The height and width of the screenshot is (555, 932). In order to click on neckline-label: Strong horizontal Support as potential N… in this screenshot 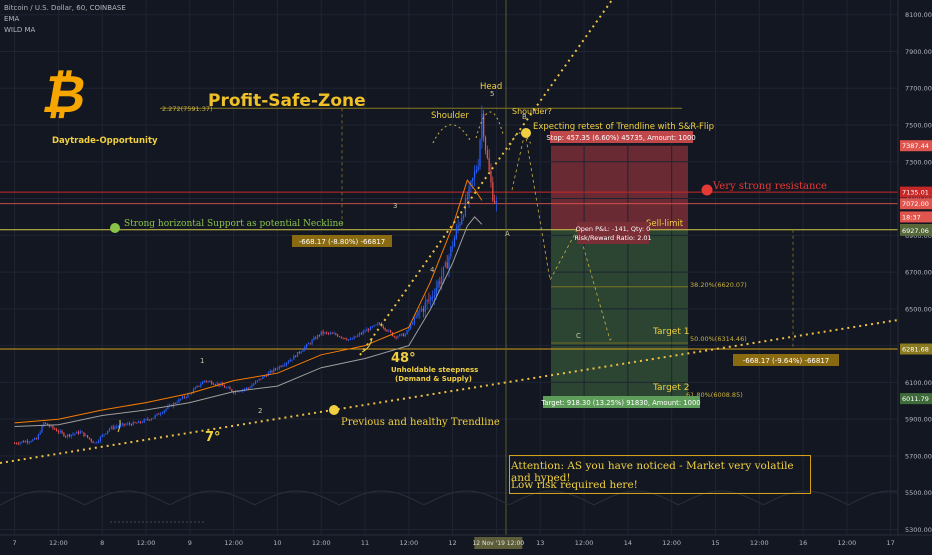, I will do `click(234, 224)`.